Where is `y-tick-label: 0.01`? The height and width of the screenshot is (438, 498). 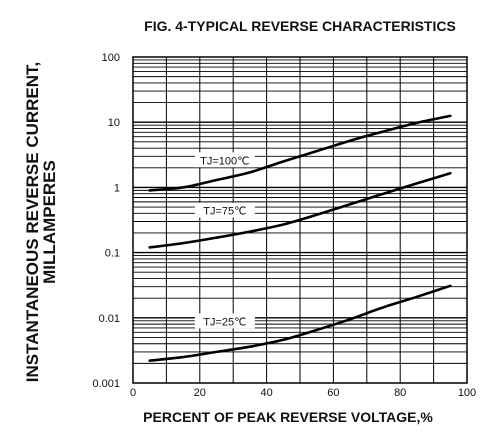 y-tick-label: 0.01 is located at coordinates (109, 319).